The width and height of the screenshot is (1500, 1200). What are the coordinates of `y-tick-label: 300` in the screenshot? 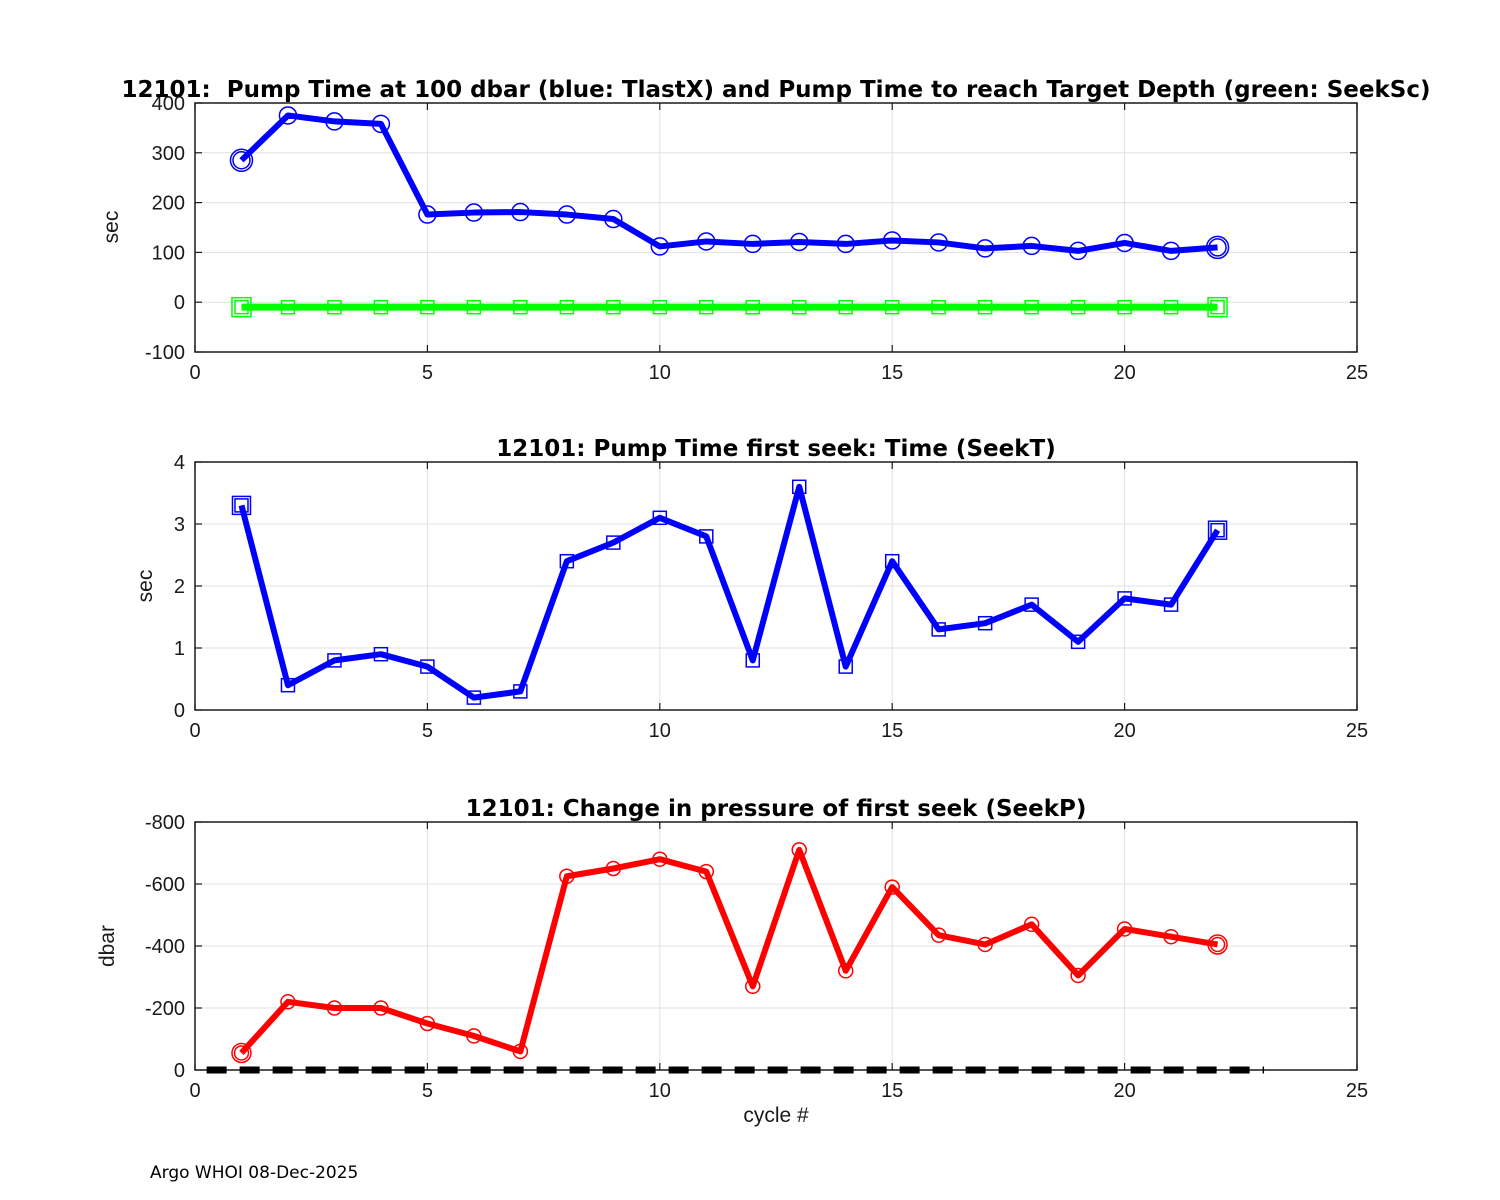 It's located at (168, 154).